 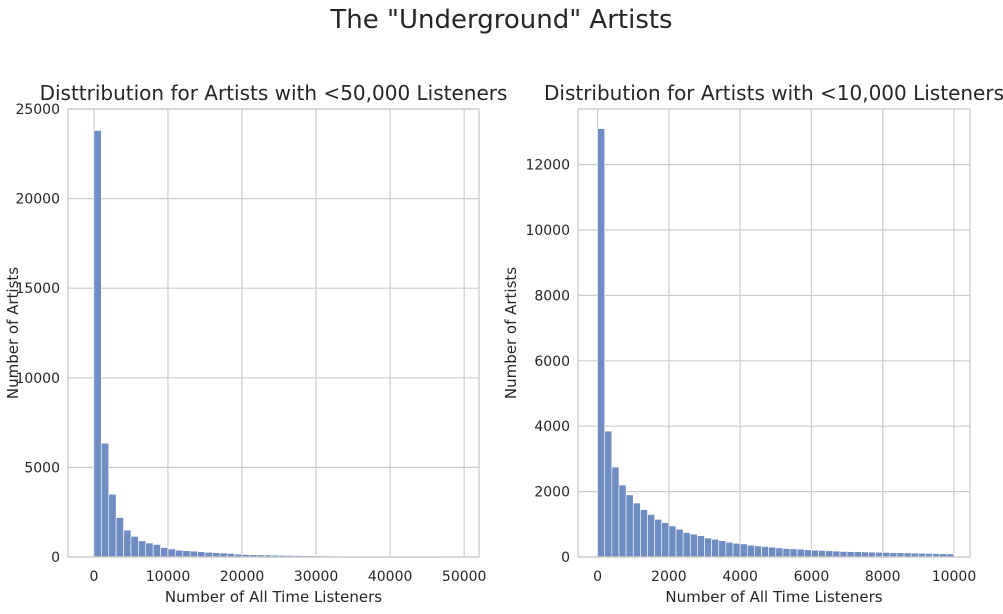 I want to click on x-tick-label: 50000, so click(x=464, y=577).